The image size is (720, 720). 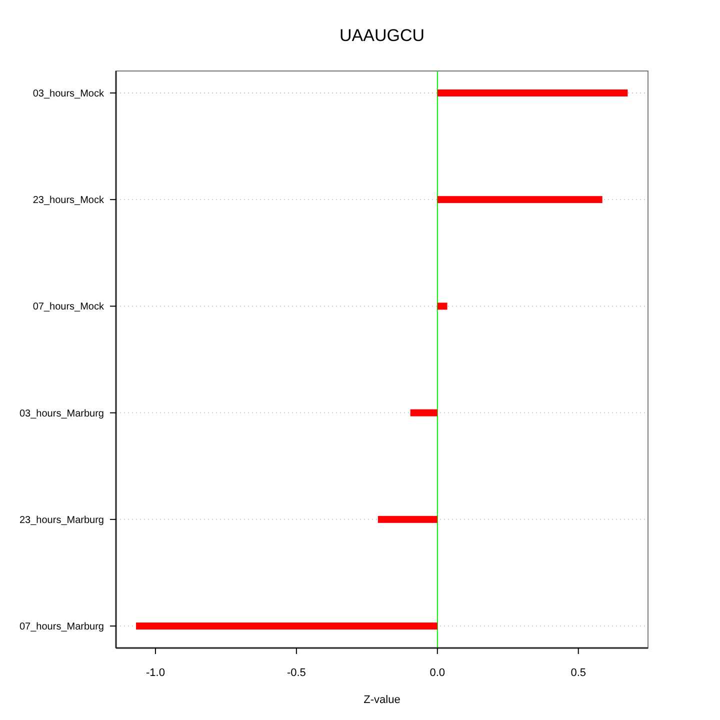 What do you see at coordinates (578, 673) in the screenshot?
I see `x-tick-label: 0.5` at bounding box center [578, 673].